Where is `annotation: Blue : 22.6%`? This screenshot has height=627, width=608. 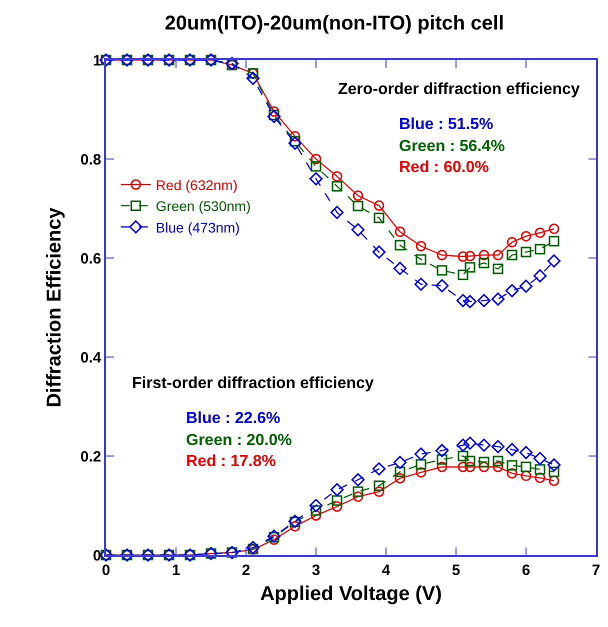 annotation: Blue : 22.6% is located at coordinates (233, 418).